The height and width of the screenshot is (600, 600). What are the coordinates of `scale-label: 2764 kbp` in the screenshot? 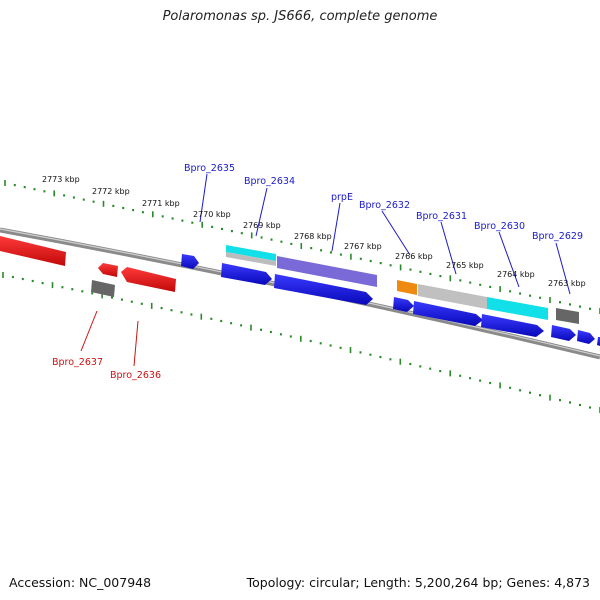 It's located at (516, 274).